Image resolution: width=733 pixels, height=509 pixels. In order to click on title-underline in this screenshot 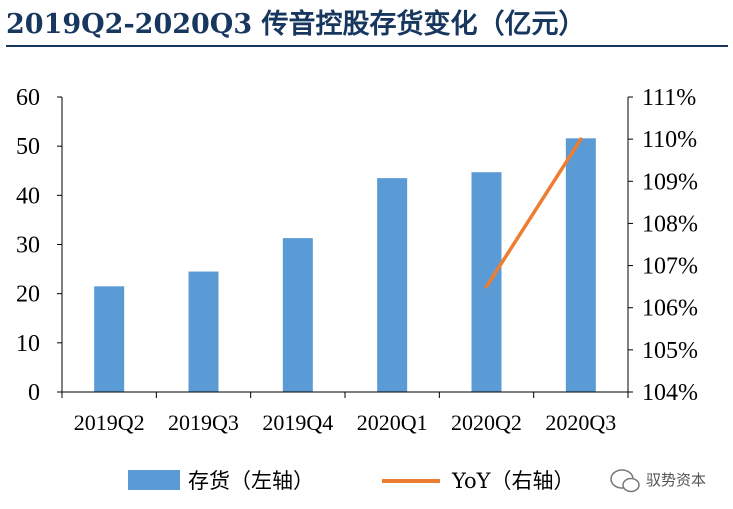, I will do `click(367, 46)`.